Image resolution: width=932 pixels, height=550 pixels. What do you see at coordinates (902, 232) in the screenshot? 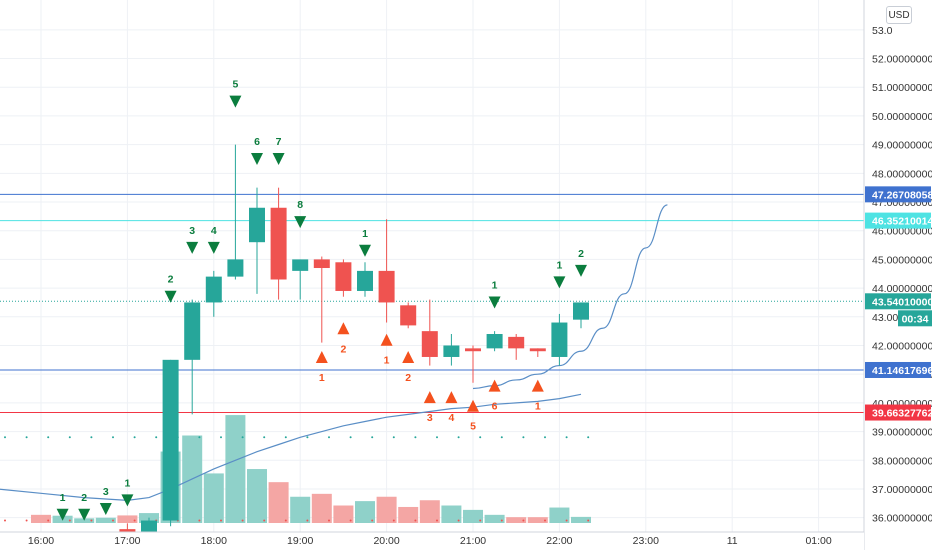
I see `price-tick-label: 46.00000000` at bounding box center [902, 232].